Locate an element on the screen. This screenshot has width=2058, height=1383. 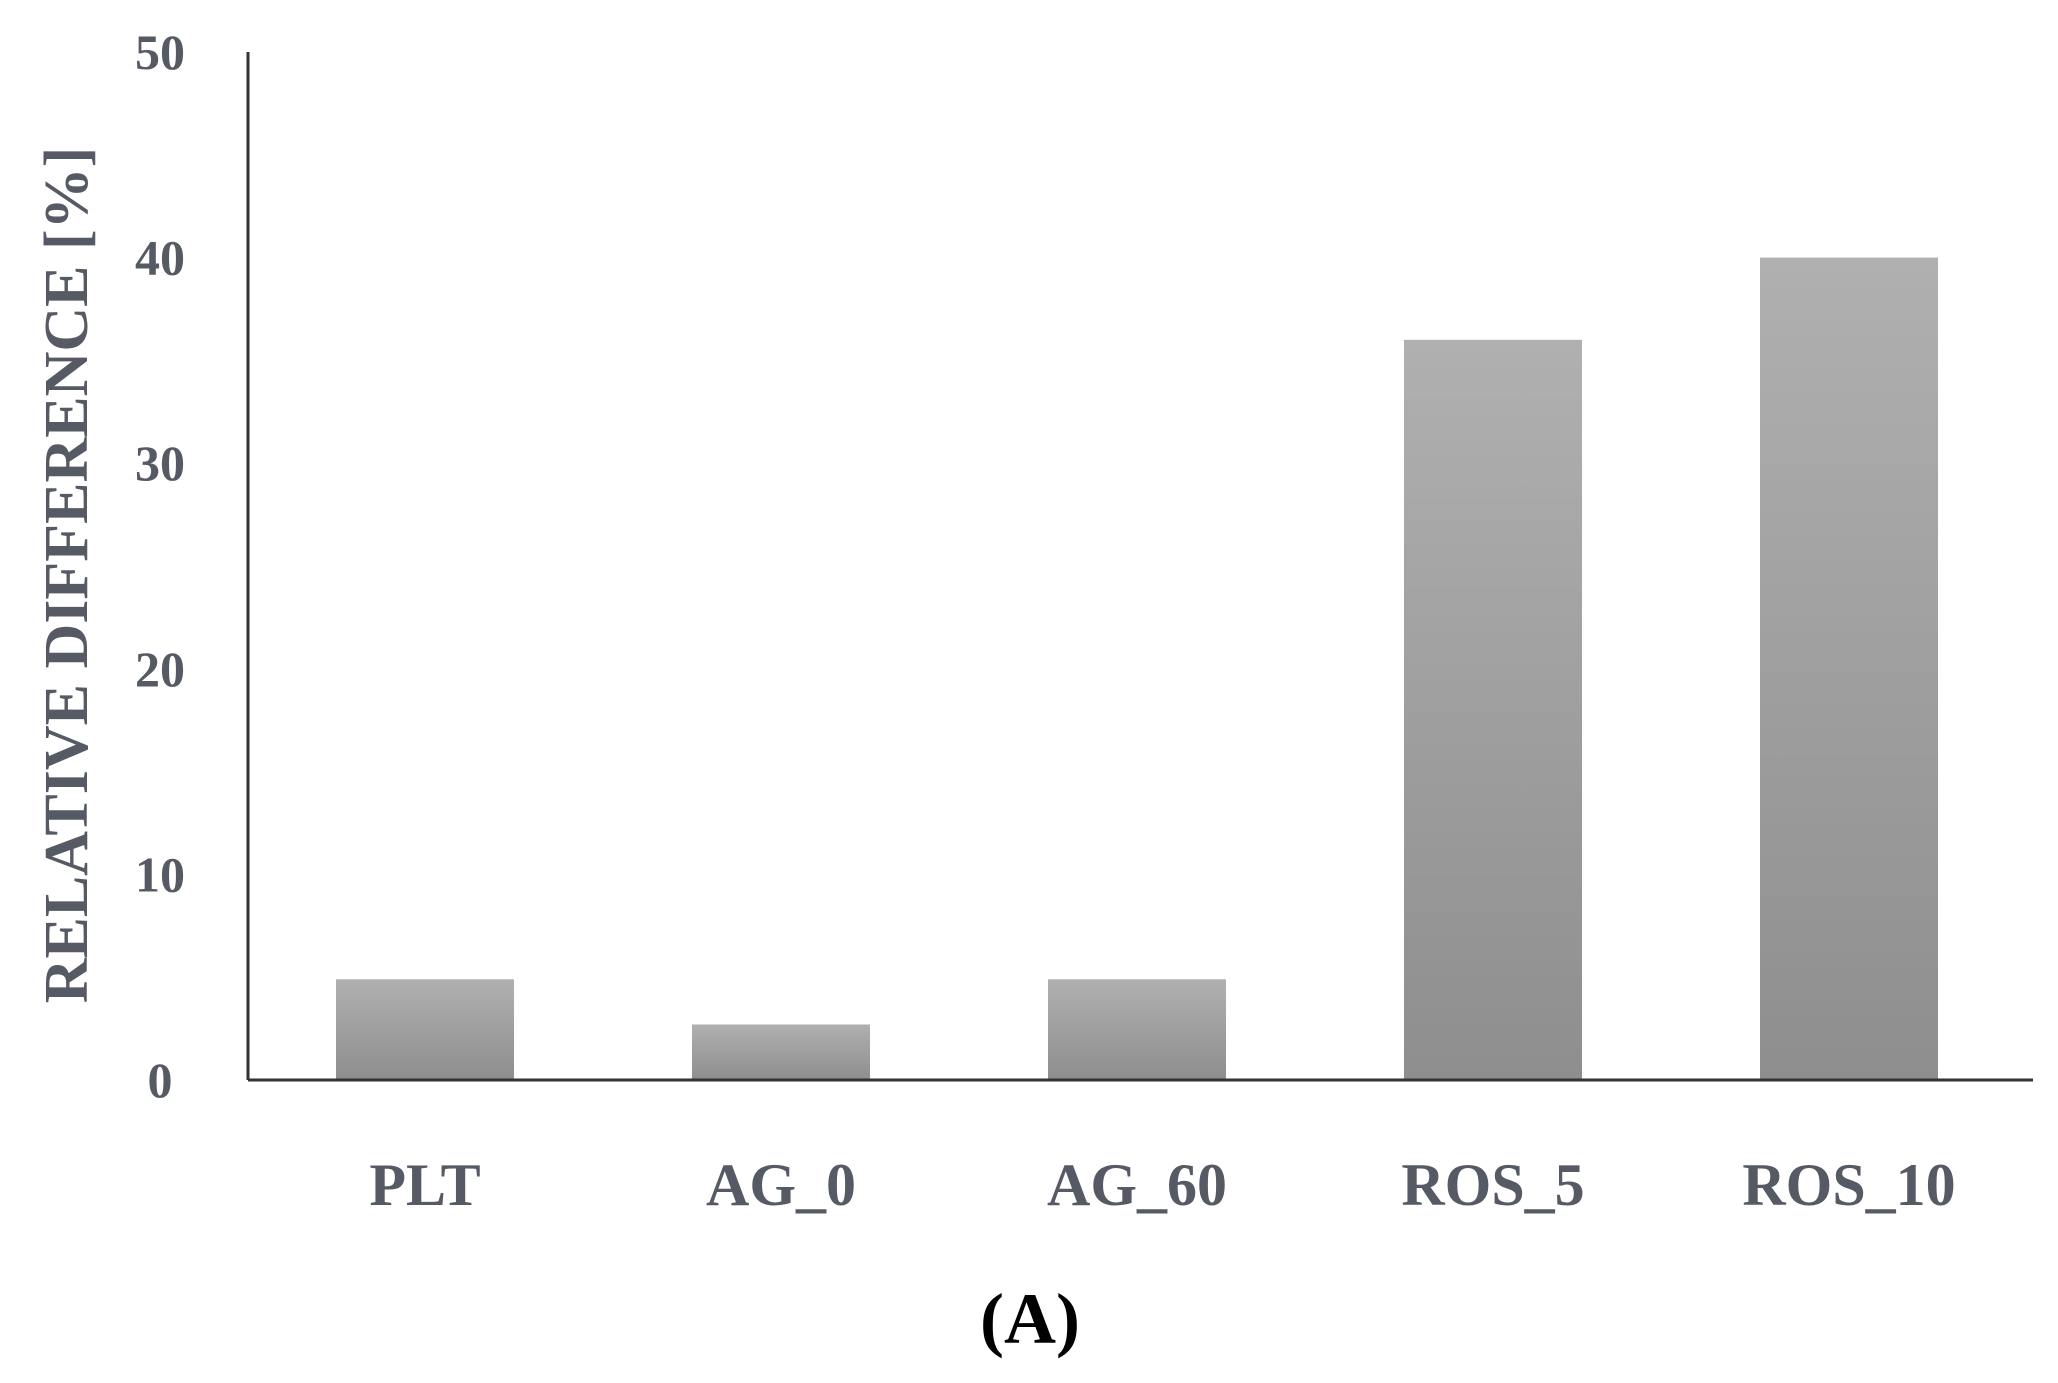
y-axis-title: RELATIVE DIFFERENCE [%] is located at coordinates (67, 575).